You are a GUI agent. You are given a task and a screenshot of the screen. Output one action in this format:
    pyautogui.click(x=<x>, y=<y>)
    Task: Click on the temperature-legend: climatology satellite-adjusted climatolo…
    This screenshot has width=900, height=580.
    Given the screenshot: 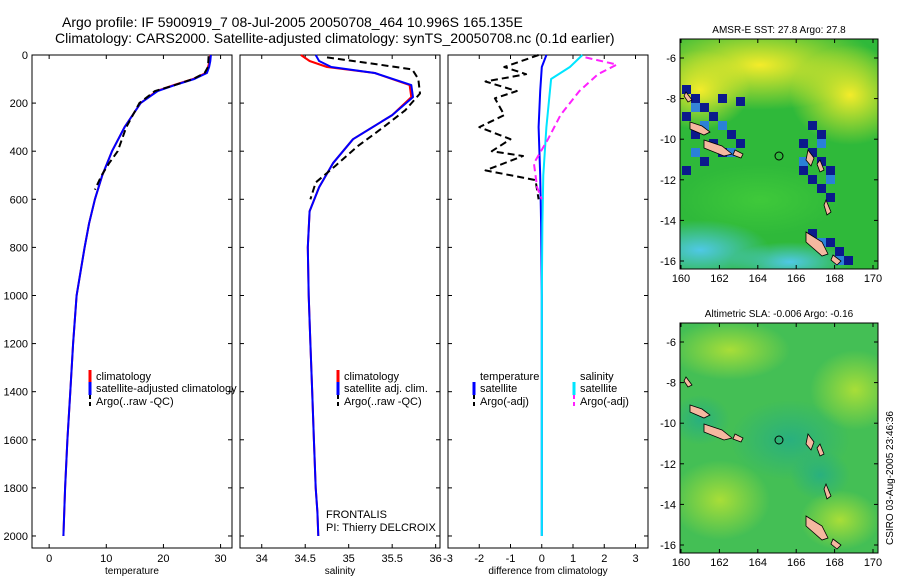 What is the action you would take?
    pyautogui.click(x=162, y=389)
    